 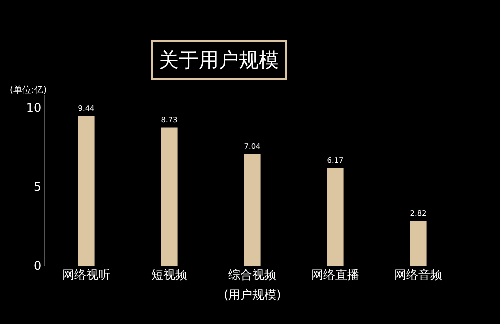 What do you see at coordinates (336, 275) in the screenshot?
I see `x-tick-label: 网络直播` at bounding box center [336, 275].